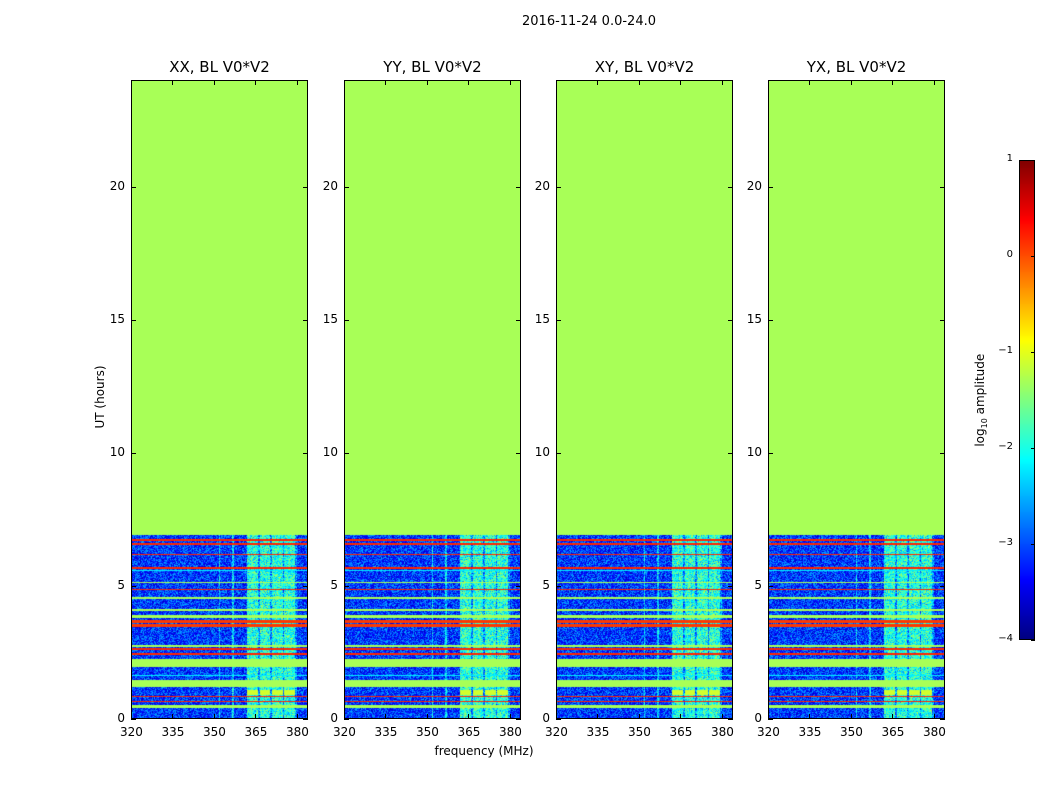 The height and width of the screenshot is (800, 1050). I want to click on panel-title: YX, BL V0*V2, so click(856, 67).